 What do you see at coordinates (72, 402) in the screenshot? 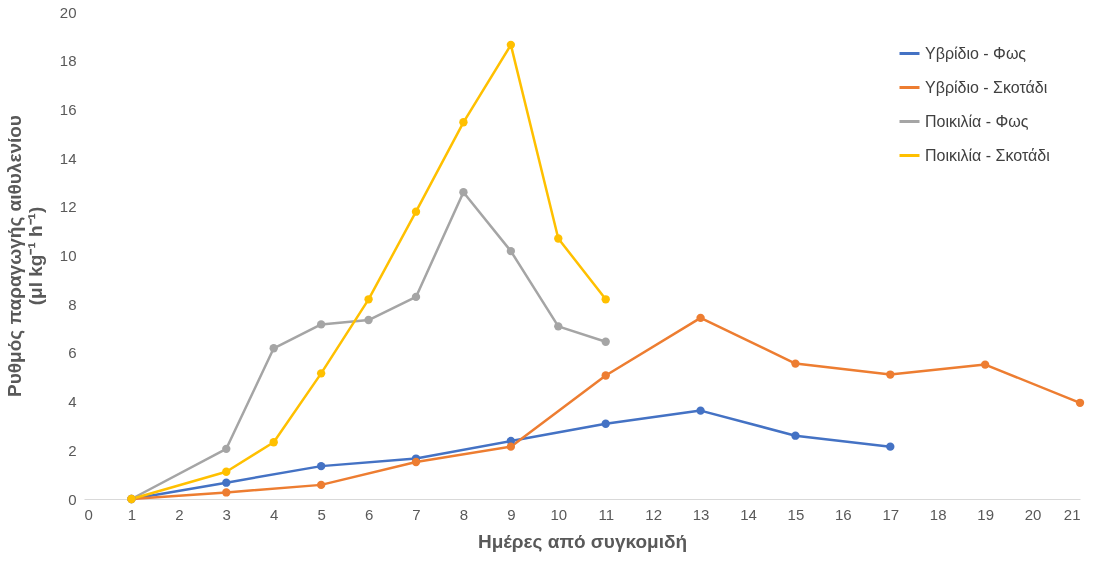
I see `y-tick-label: 4` at bounding box center [72, 402].